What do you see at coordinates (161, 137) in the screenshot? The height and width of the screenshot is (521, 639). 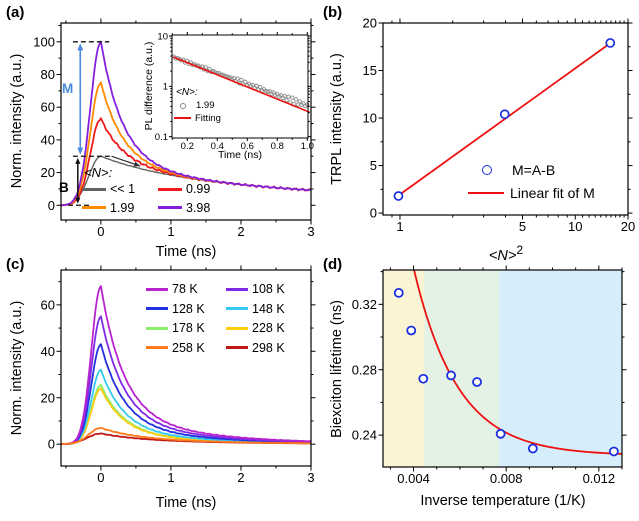 I see `svg-text: 0.1` at bounding box center [161, 137].